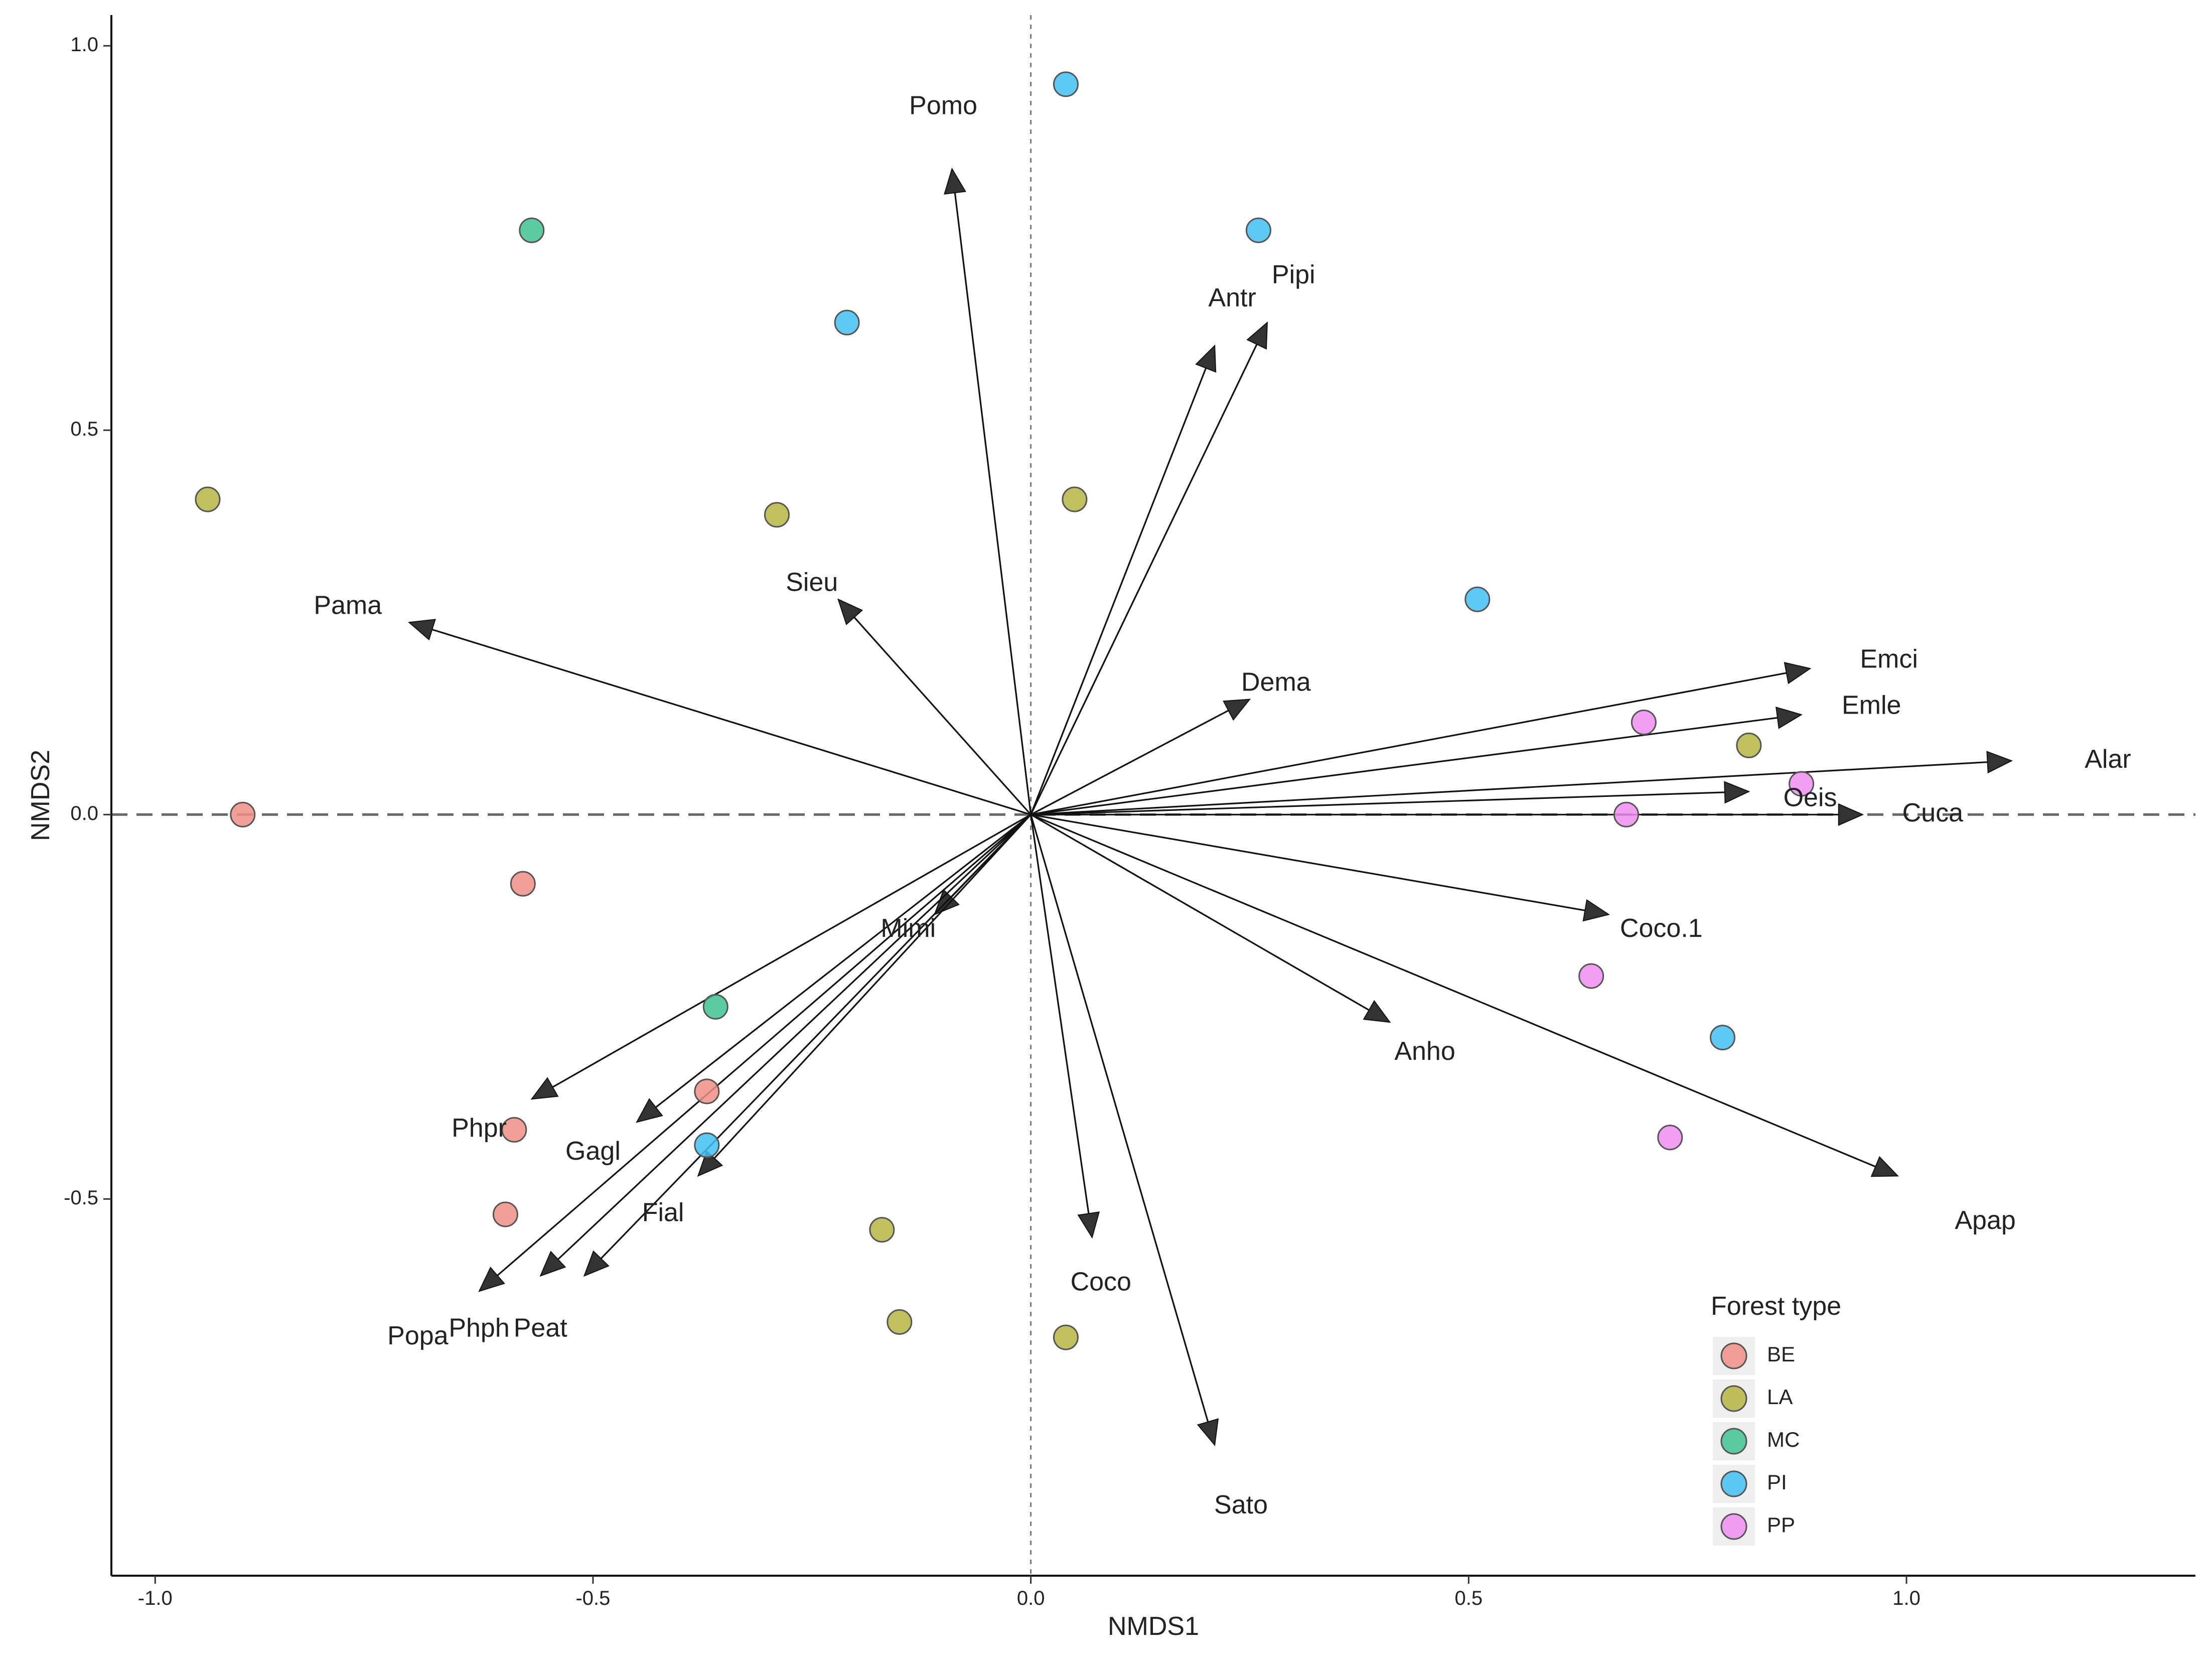  Describe the element at coordinates (1469, 1598) in the screenshot. I see `x-tick-label: 0.5` at that location.